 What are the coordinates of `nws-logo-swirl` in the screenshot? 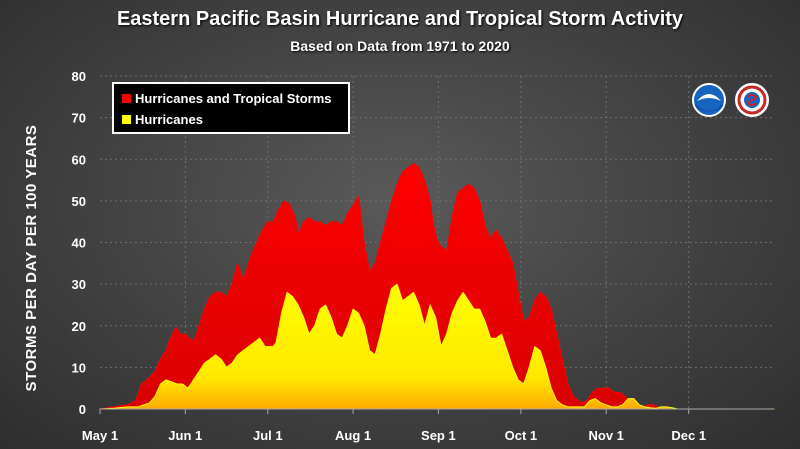 It's located at (752, 100).